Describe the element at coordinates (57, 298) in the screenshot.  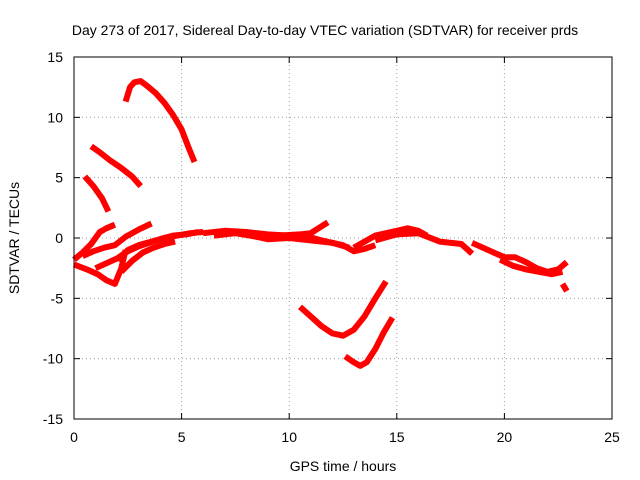
I see `y-tick-label: -5` at that location.